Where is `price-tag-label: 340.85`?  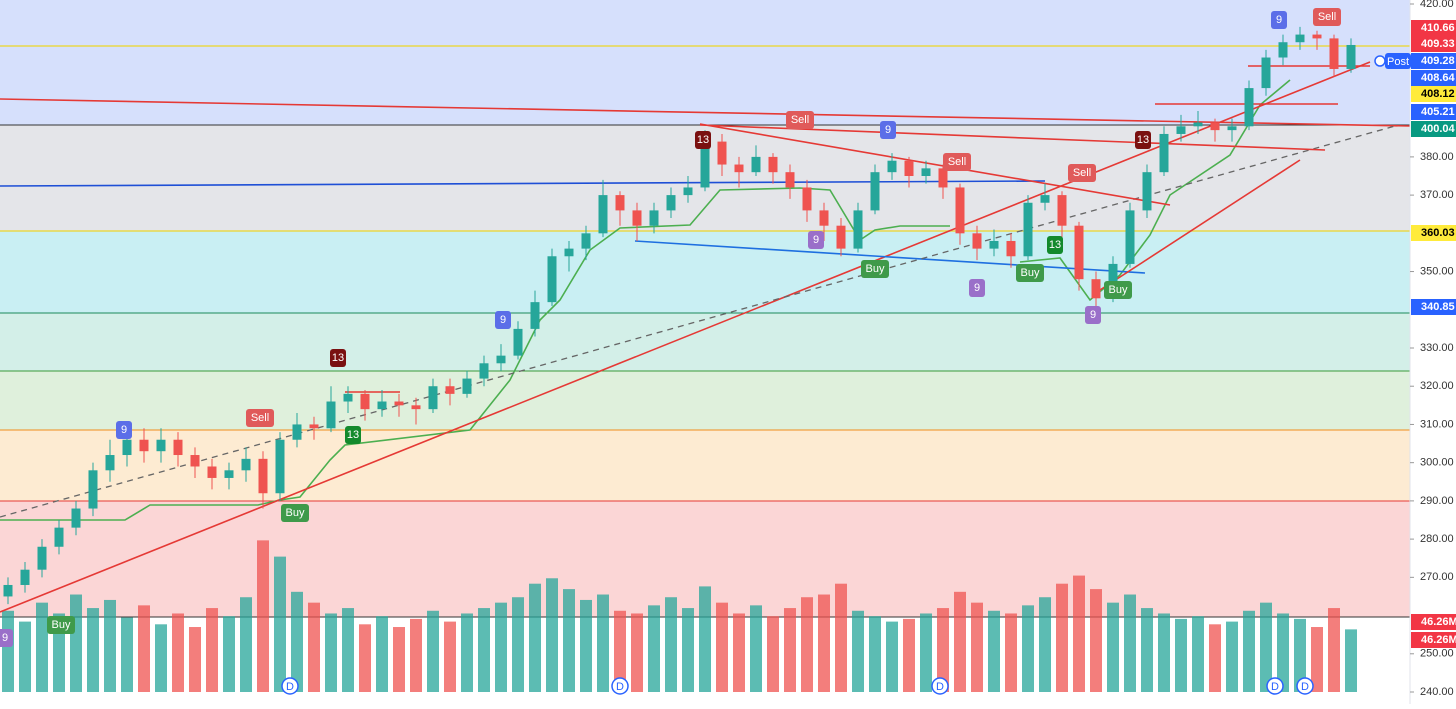 price-tag-label: 340.85 is located at coordinates (1438, 307).